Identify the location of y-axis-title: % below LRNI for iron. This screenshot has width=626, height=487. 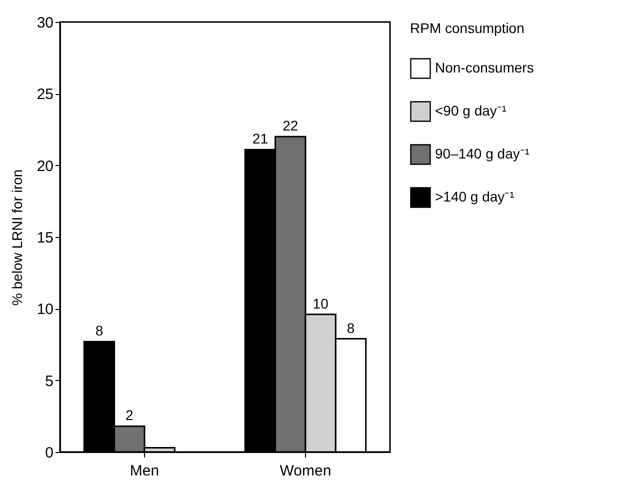
(16, 237).